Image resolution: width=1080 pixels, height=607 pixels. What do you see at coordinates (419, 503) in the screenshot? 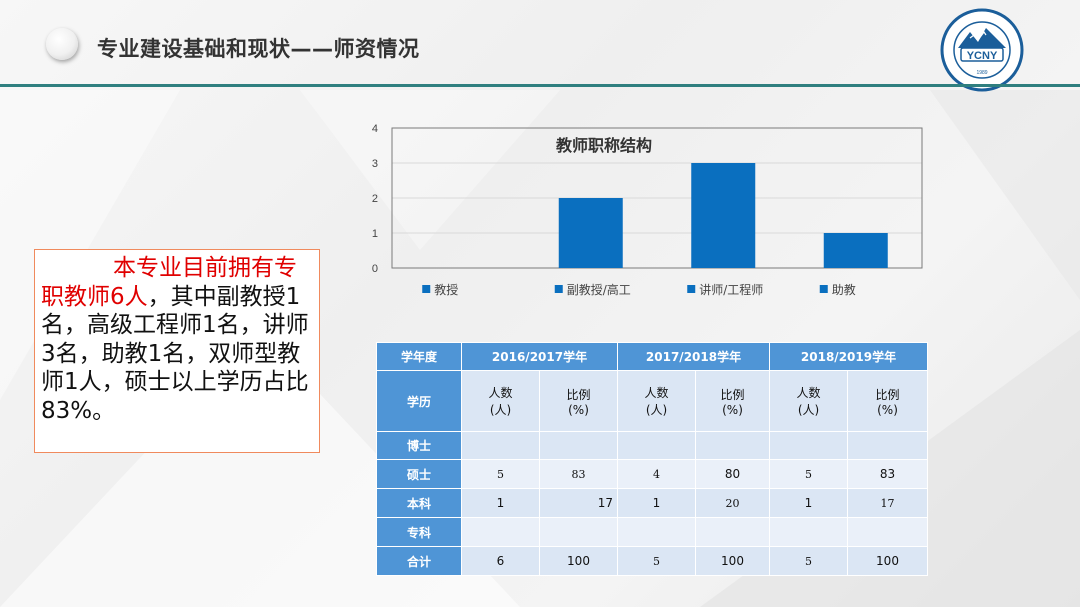
I see `row-label: 本科` at bounding box center [419, 503].